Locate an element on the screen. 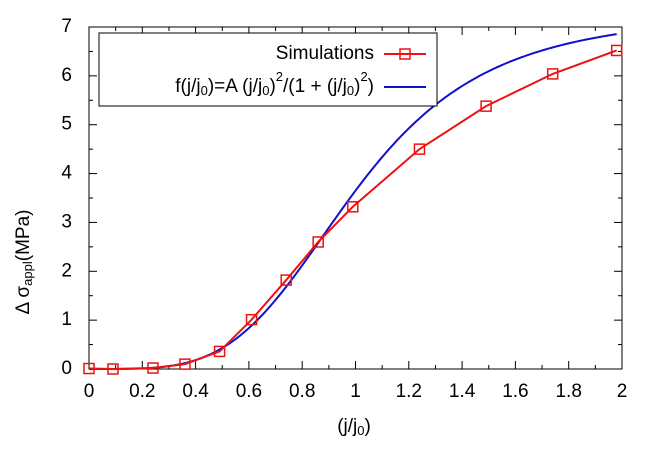 The width and height of the screenshot is (664, 465). y-tick-label: 3 is located at coordinates (66, 221).